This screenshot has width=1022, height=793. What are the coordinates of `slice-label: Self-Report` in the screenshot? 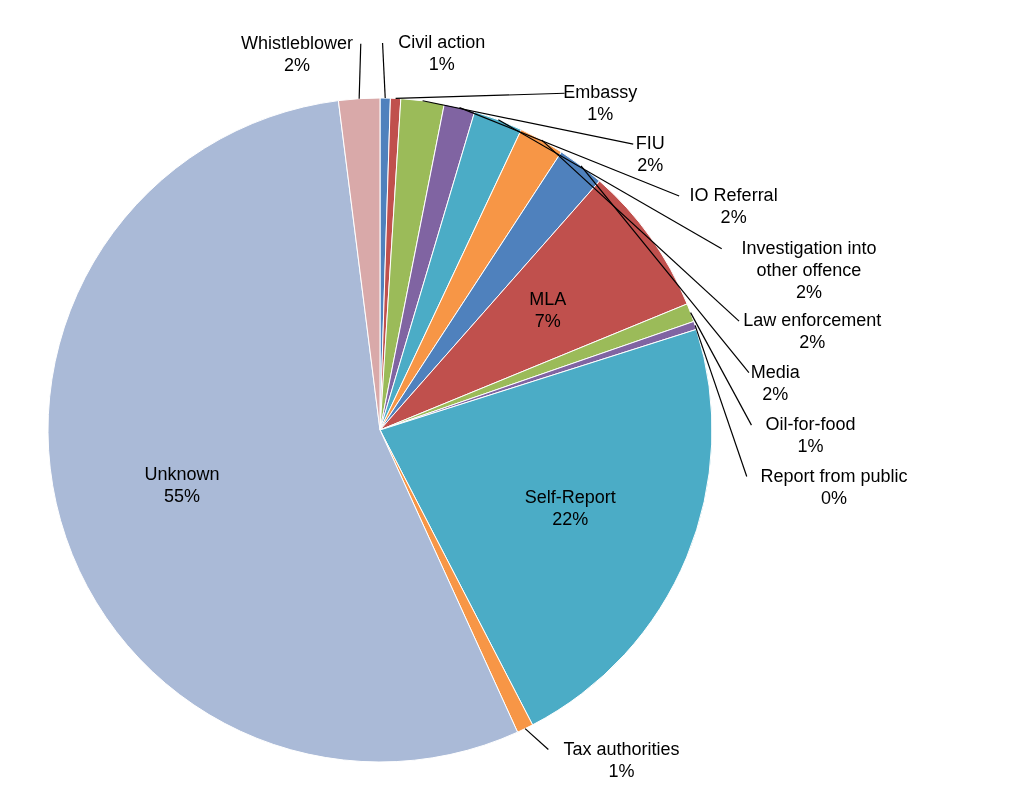 It's located at (570, 496).